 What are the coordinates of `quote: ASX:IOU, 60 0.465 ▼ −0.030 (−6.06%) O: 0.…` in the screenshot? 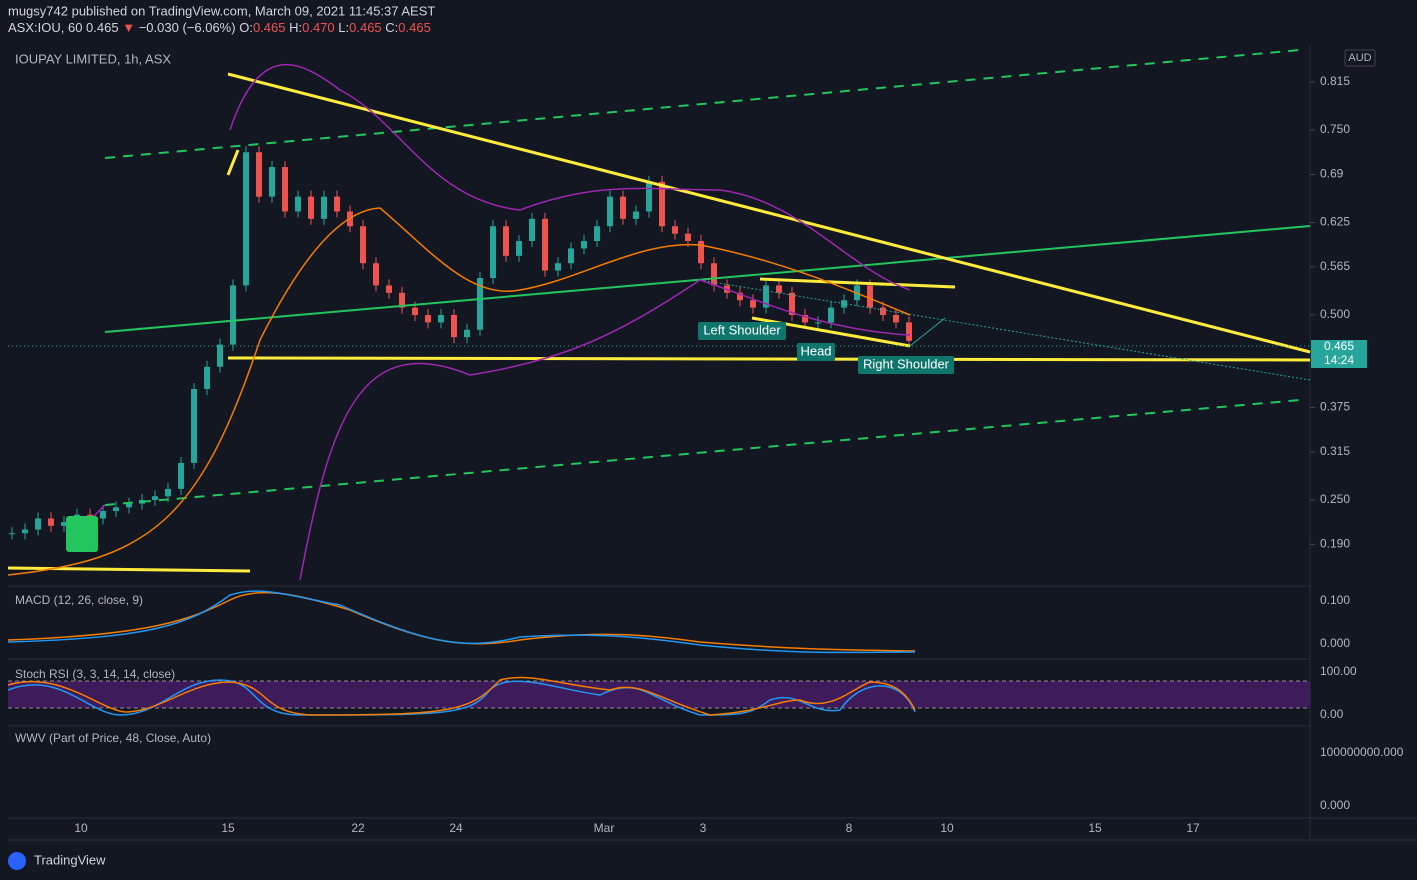 It's located at (219, 27).